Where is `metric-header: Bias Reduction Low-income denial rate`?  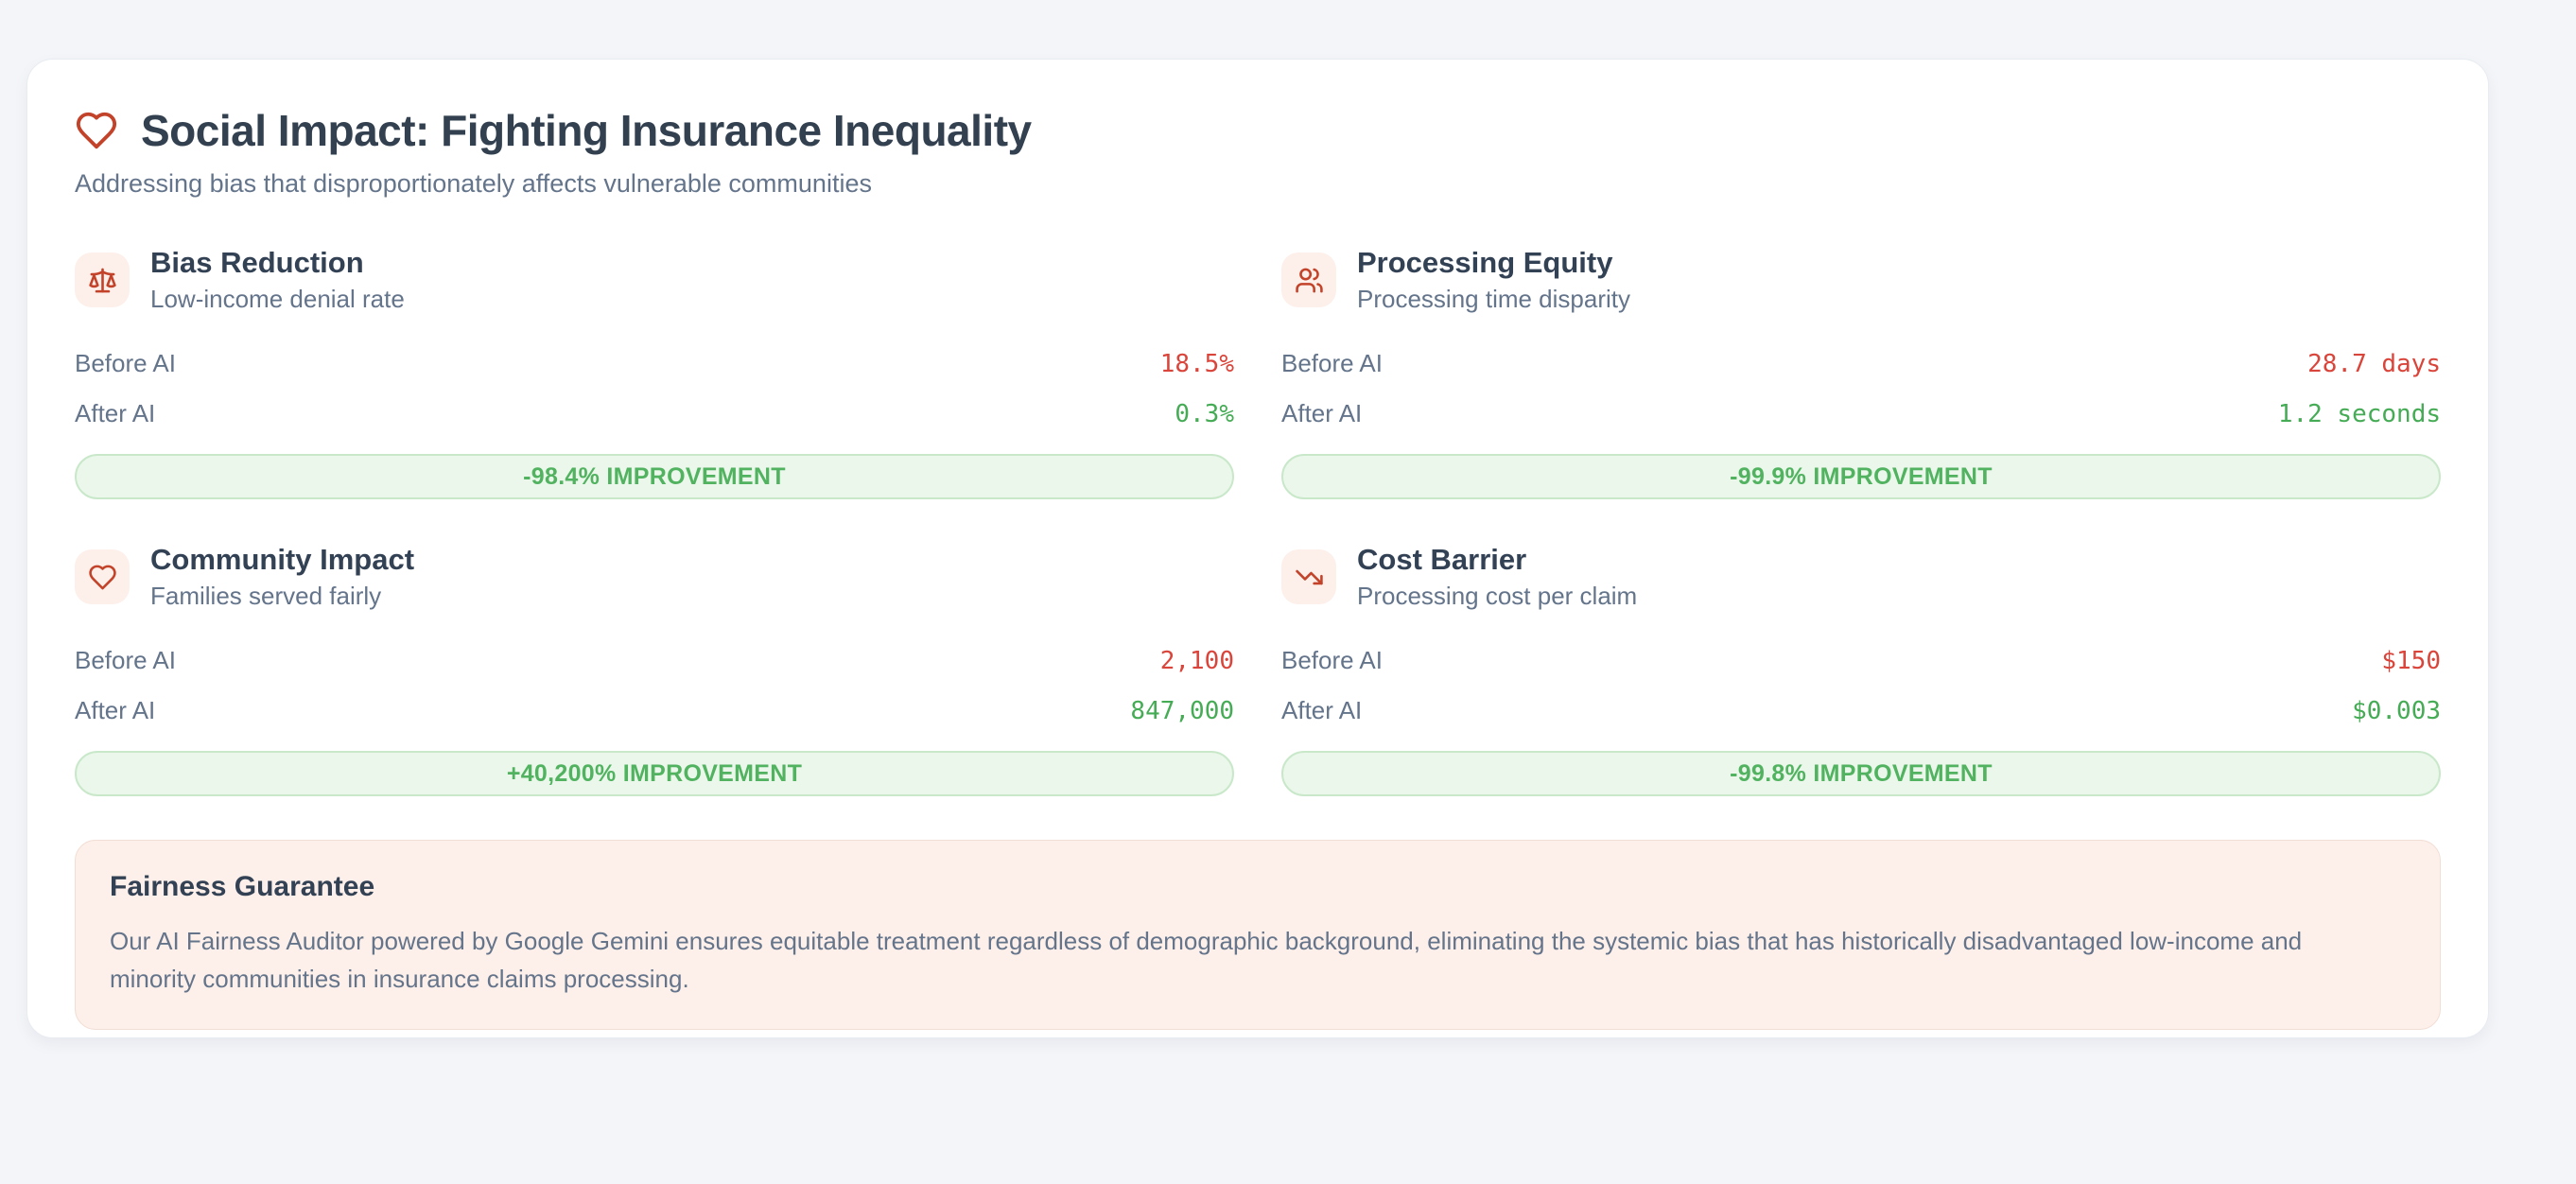 metric-header: Bias Reduction Low-income denial rate is located at coordinates (654, 280).